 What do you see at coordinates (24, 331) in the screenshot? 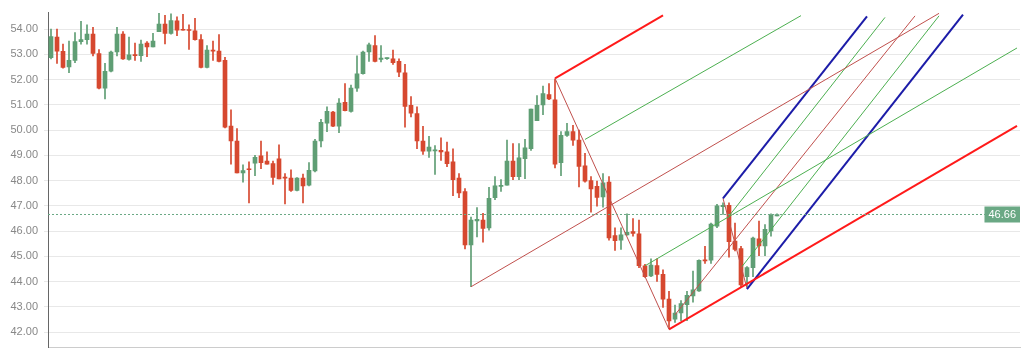
I see `y-tick-label: 42.00` at bounding box center [24, 331].